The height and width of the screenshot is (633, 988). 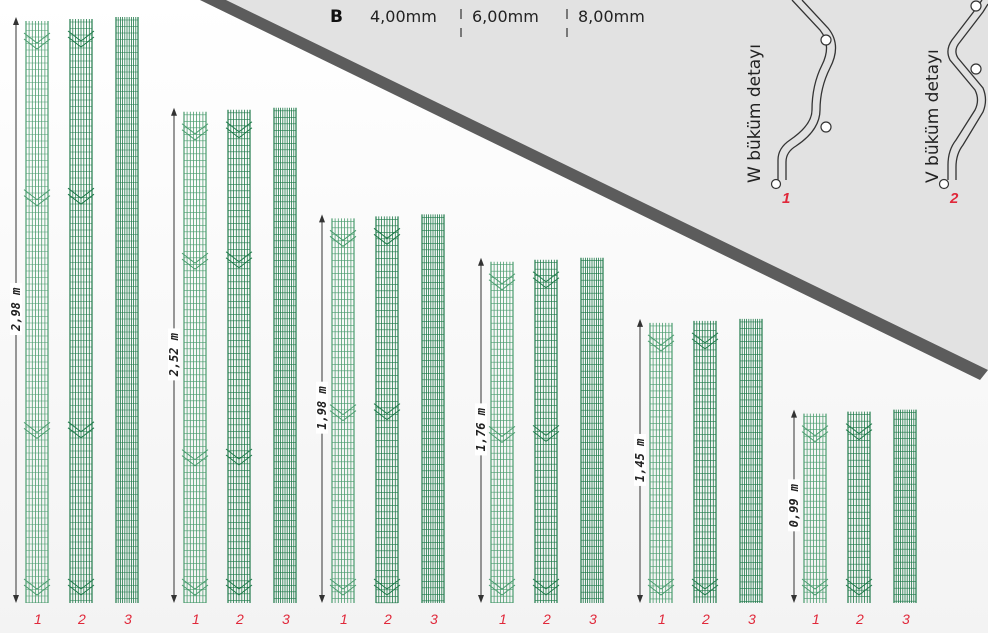 What do you see at coordinates (786, 198) in the screenshot?
I see `bend-detail-number: 1` at bounding box center [786, 198].